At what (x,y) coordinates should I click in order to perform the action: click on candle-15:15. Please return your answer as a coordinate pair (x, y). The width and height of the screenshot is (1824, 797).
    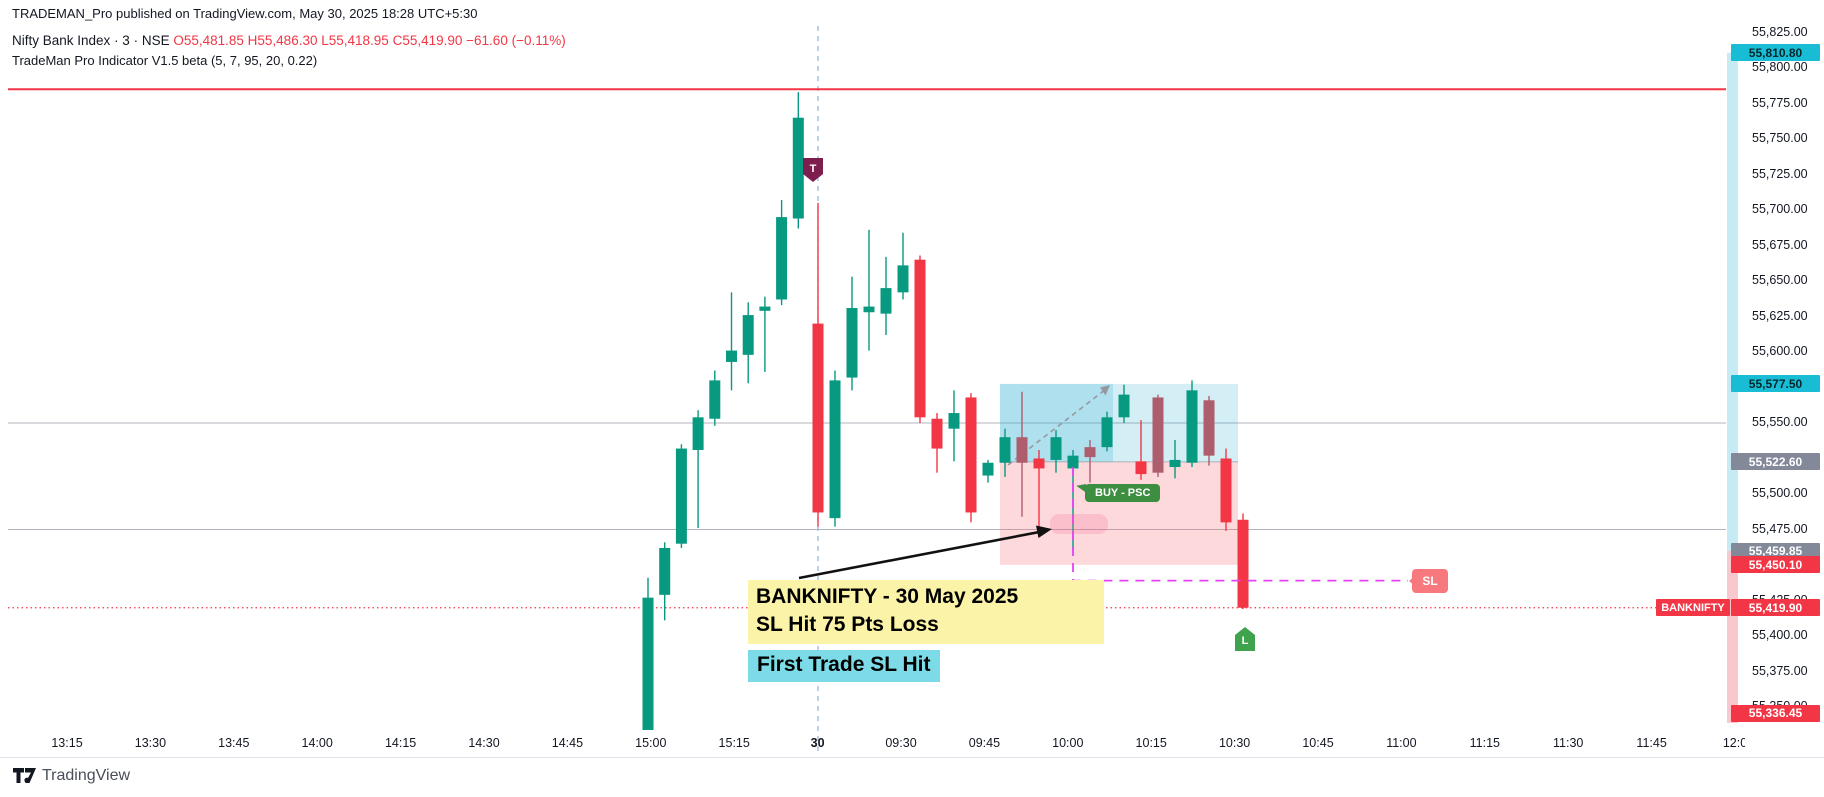
    Looking at the image, I should click on (731, 356).